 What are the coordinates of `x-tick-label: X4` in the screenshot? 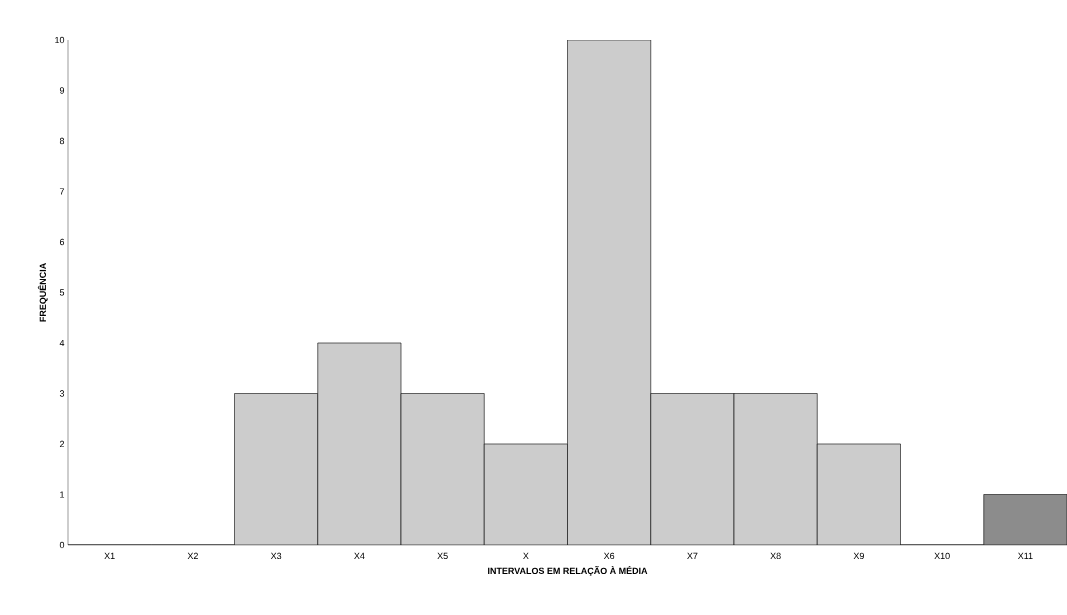 It's located at (359, 555).